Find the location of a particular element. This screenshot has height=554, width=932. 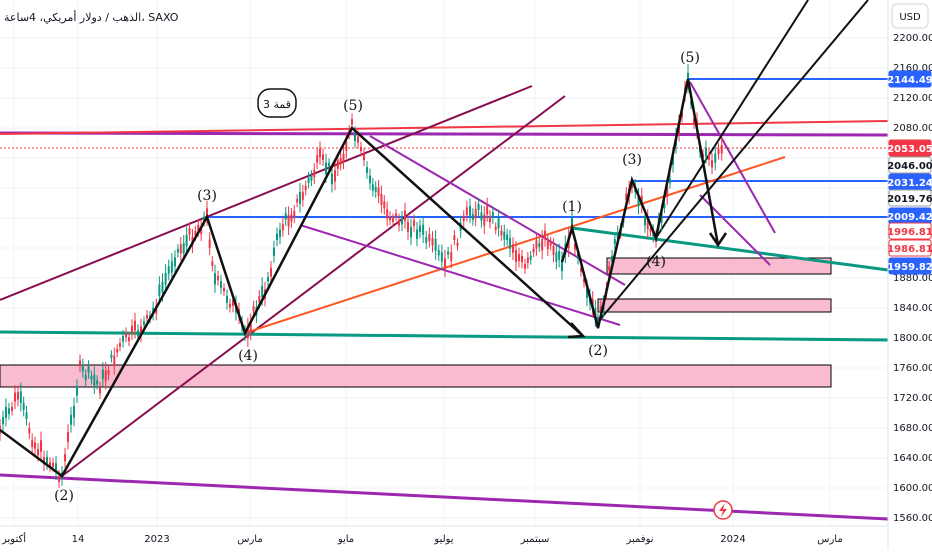

wave-label: (2) is located at coordinates (598, 351).